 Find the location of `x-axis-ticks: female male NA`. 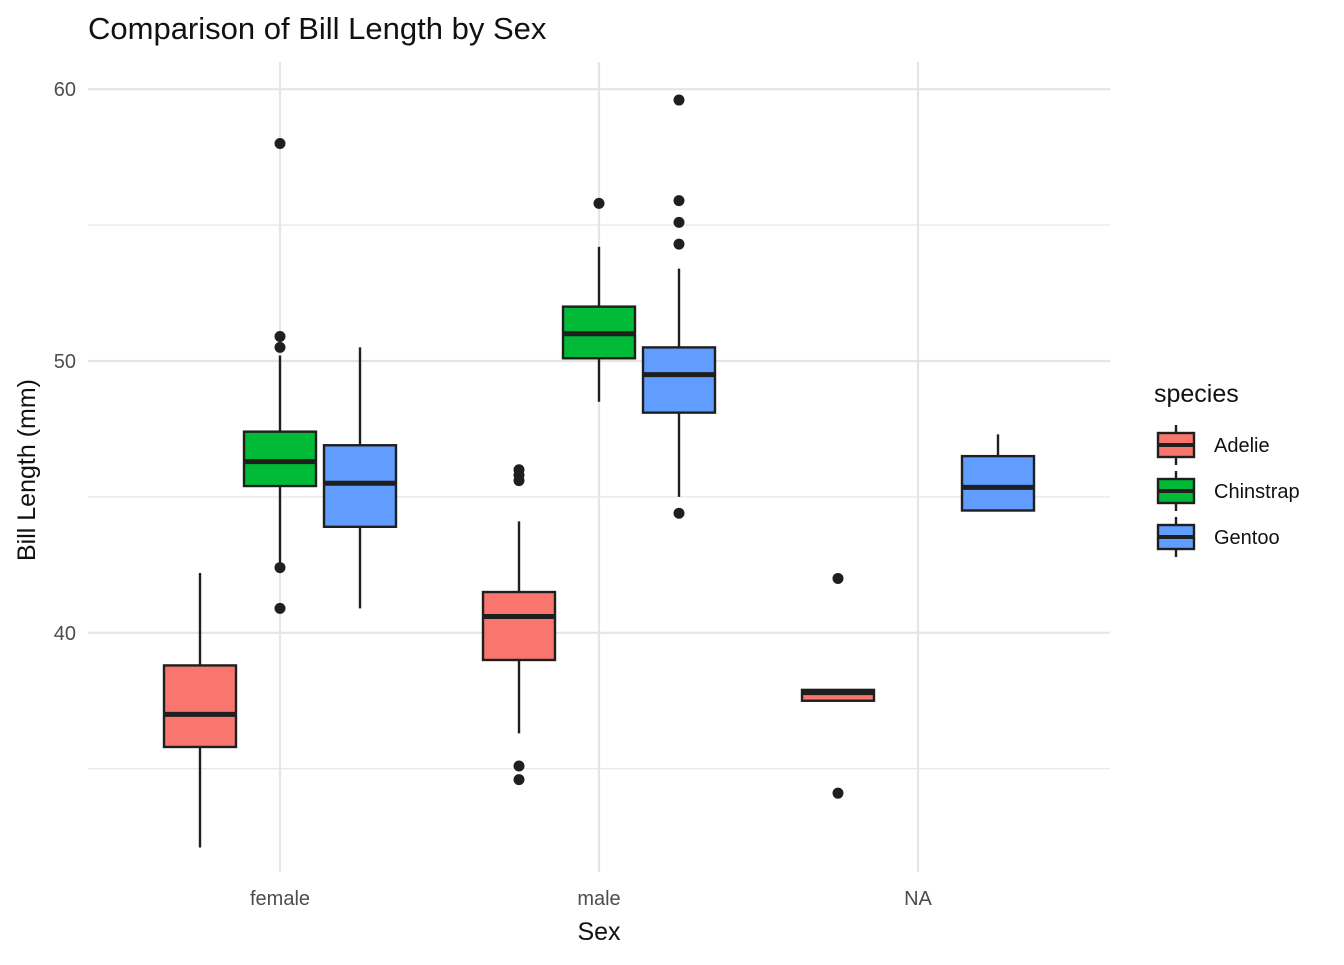

x-axis-ticks: female male NA is located at coordinates (591, 899).